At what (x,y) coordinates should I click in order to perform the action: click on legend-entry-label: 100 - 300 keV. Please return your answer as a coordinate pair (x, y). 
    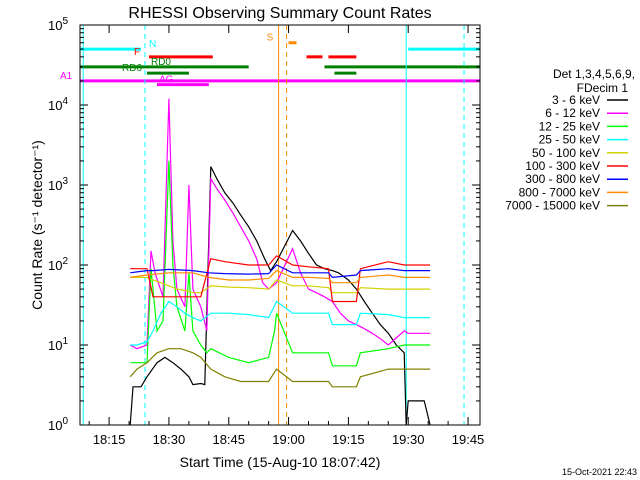
    Looking at the image, I should click on (562, 166).